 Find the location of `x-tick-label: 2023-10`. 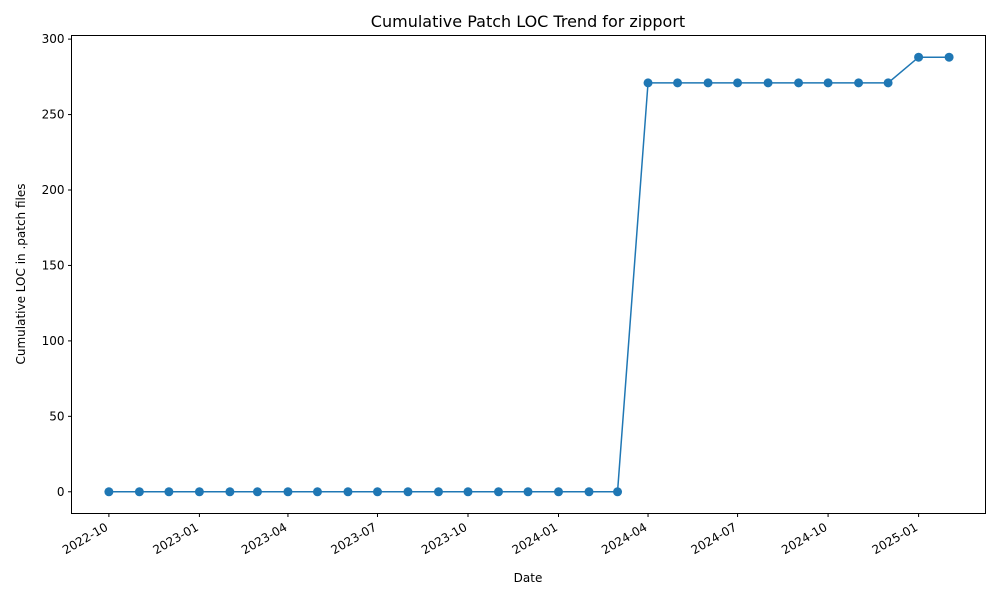

x-tick-label: 2023-10 is located at coordinates (444, 538).